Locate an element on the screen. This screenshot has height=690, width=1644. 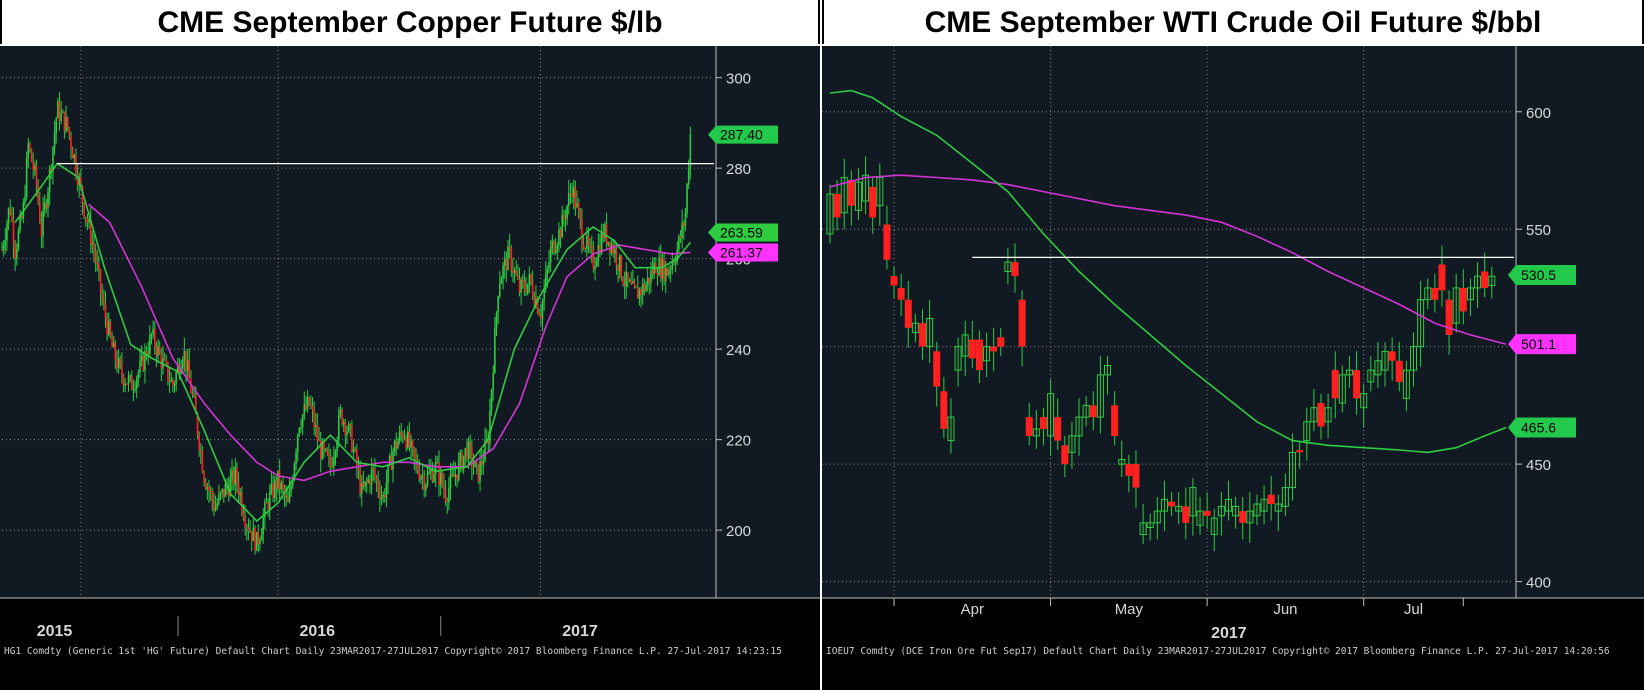
x-tick-label: 2017 is located at coordinates (580, 631).